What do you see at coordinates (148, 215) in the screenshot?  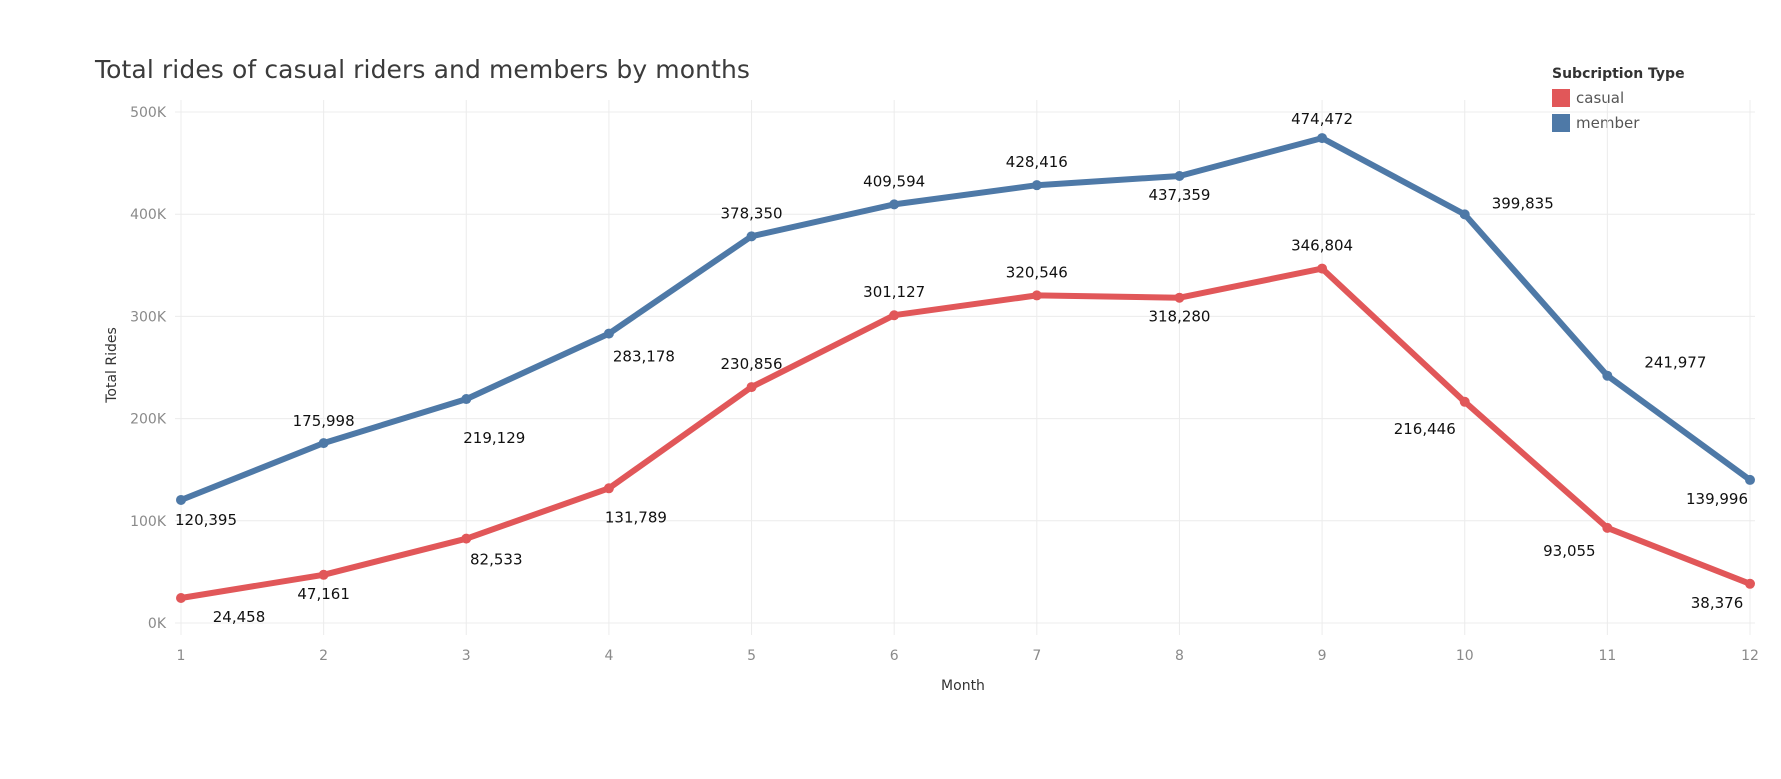 I see `y-tick-label: 400K` at bounding box center [148, 215].